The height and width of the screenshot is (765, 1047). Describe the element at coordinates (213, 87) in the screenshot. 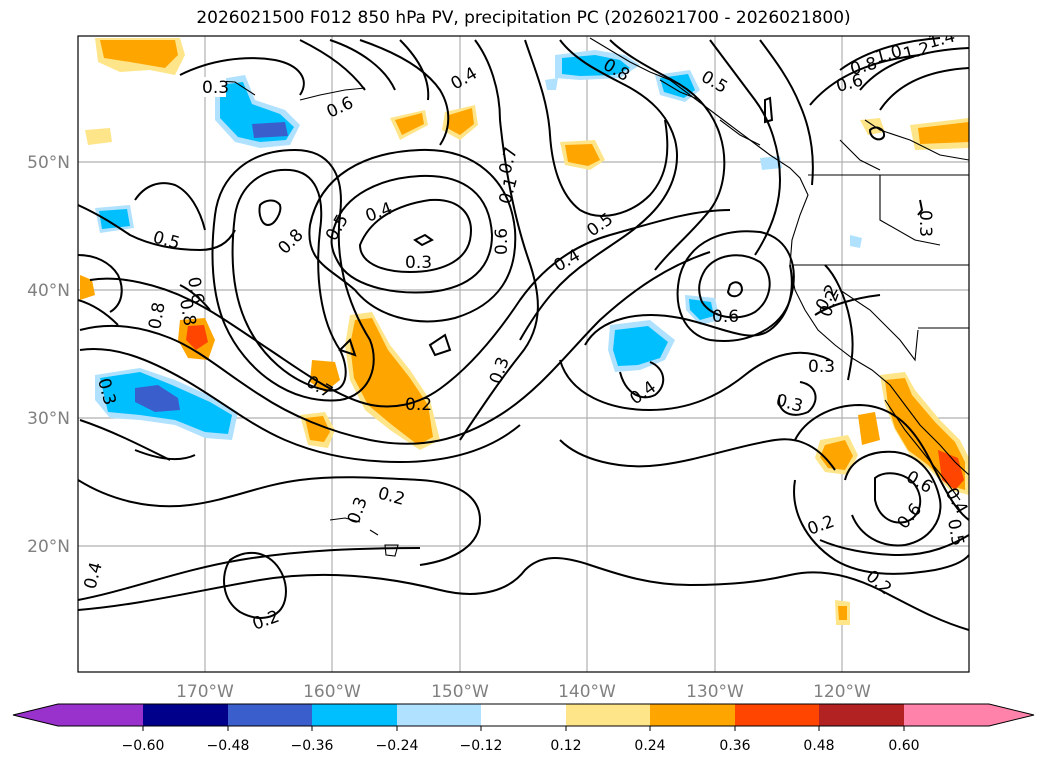

I see `contour-label-bg` at that location.